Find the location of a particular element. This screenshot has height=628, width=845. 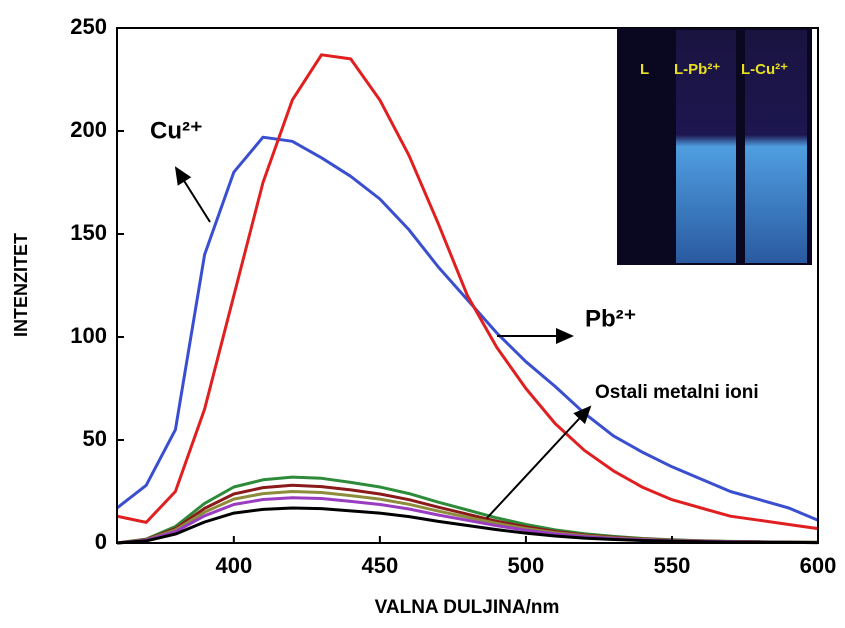

y-tick-label: 250 is located at coordinates (88, 26).